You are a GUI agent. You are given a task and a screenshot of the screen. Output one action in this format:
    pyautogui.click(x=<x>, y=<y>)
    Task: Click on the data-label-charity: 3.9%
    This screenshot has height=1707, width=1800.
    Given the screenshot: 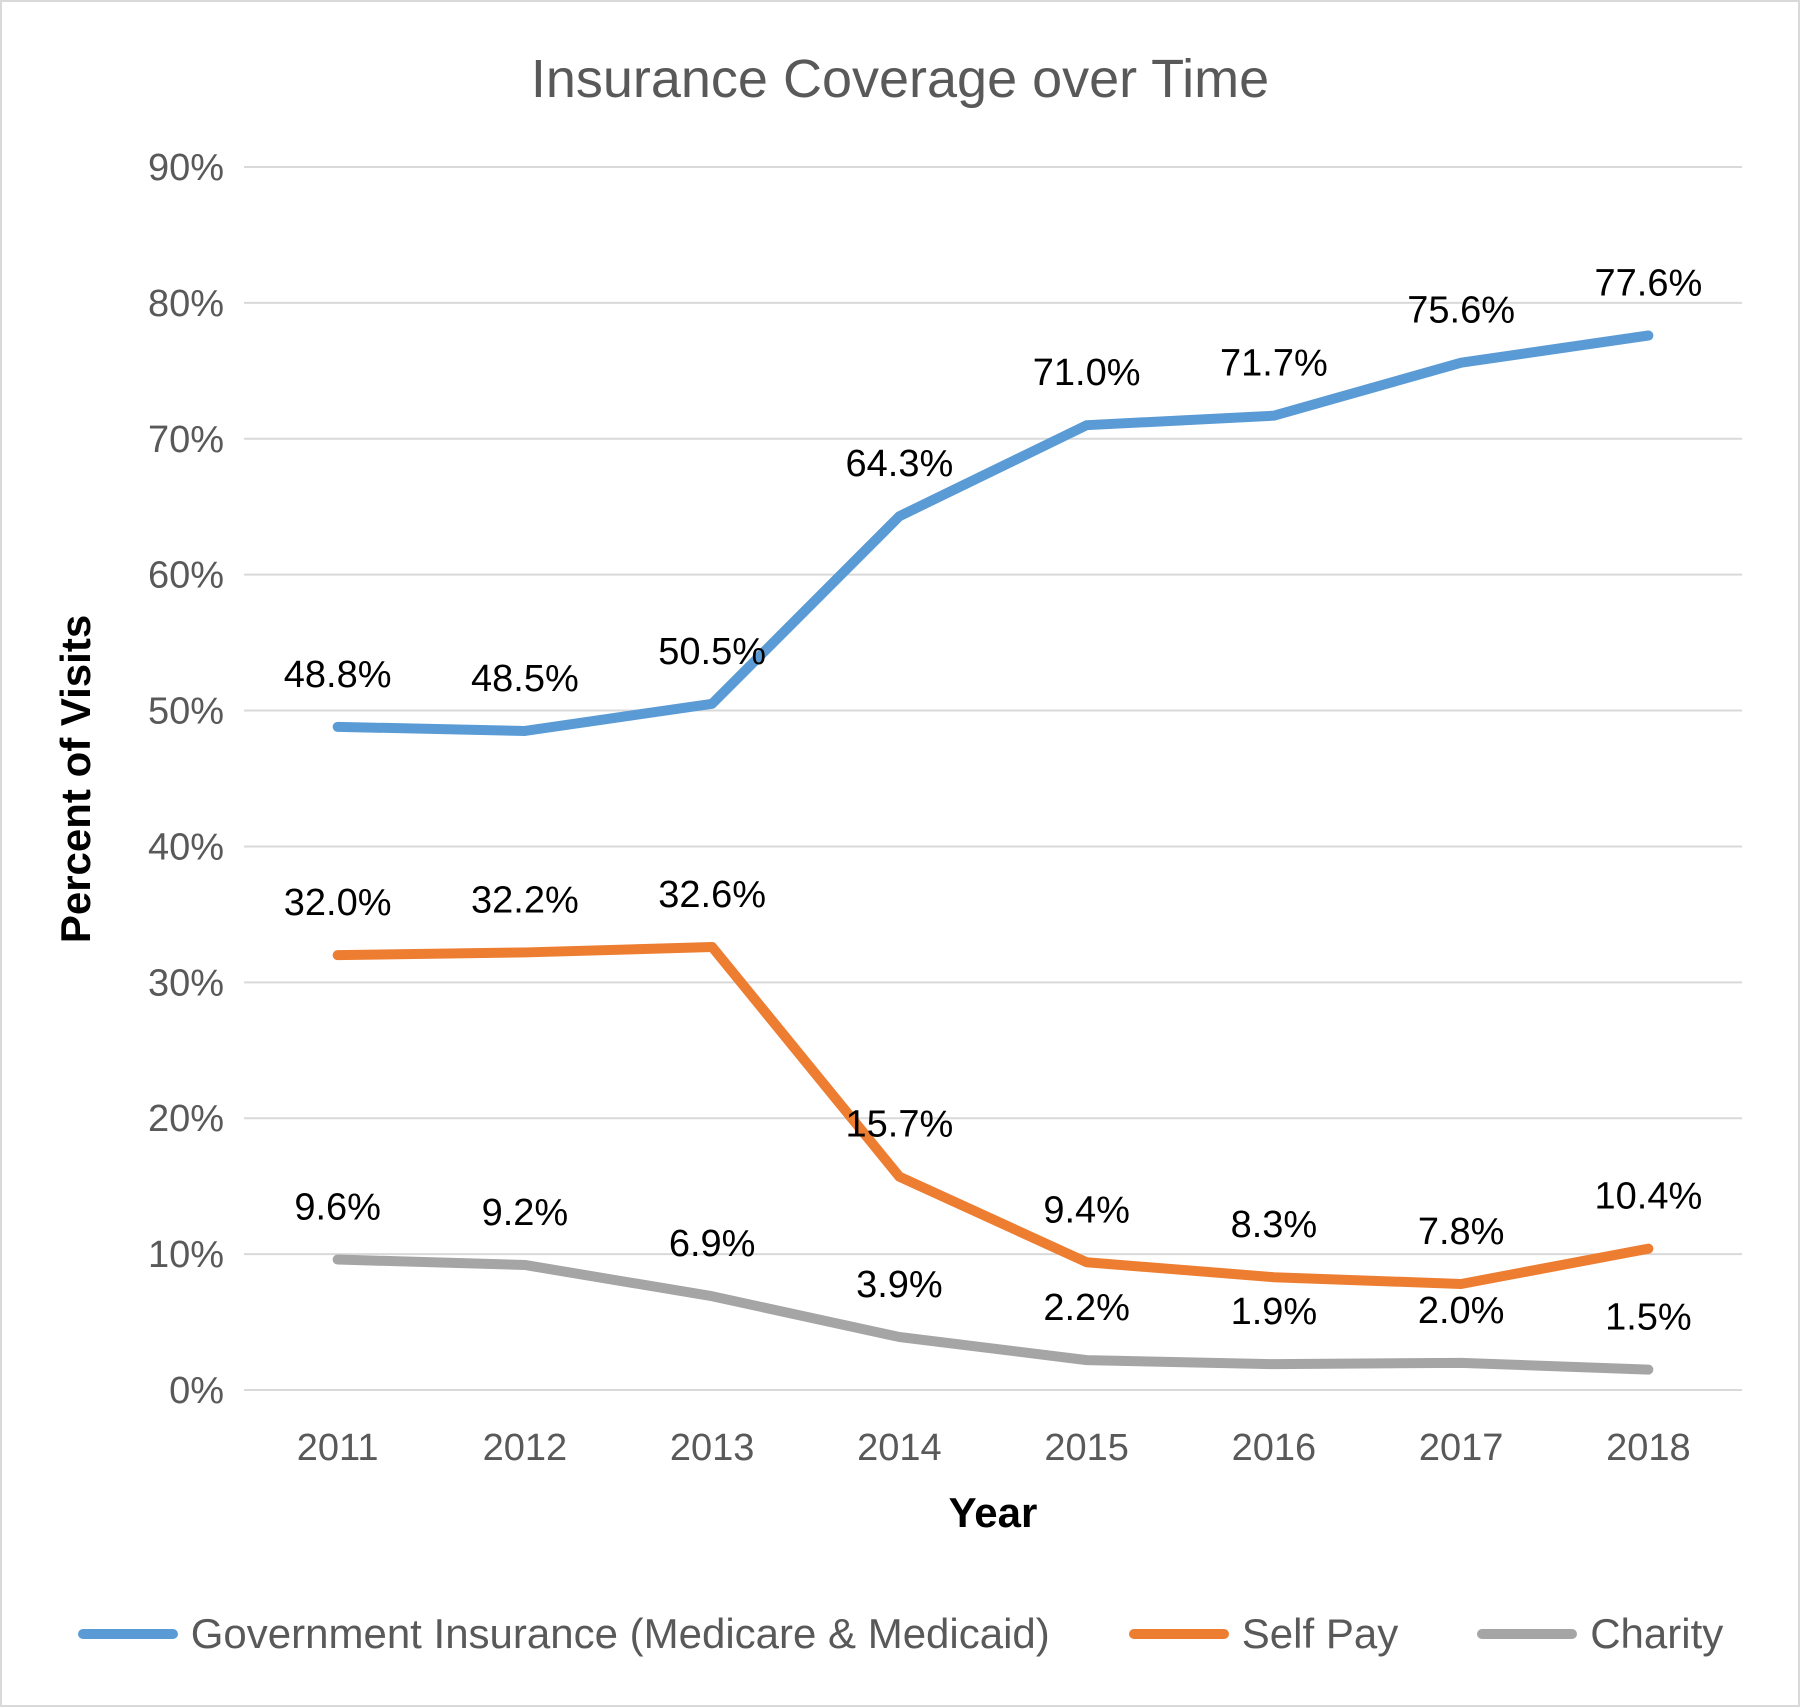 What is the action you would take?
    pyautogui.click(x=899, y=1285)
    